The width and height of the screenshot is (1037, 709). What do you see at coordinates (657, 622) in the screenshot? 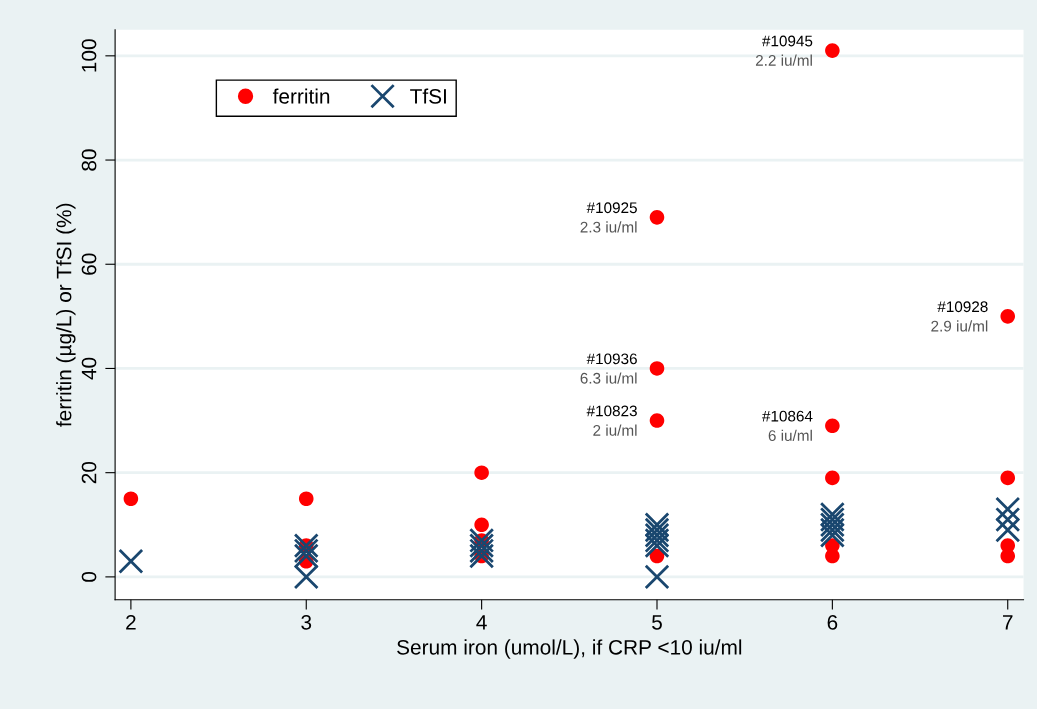
I see `x-tick-label: 5` at bounding box center [657, 622].